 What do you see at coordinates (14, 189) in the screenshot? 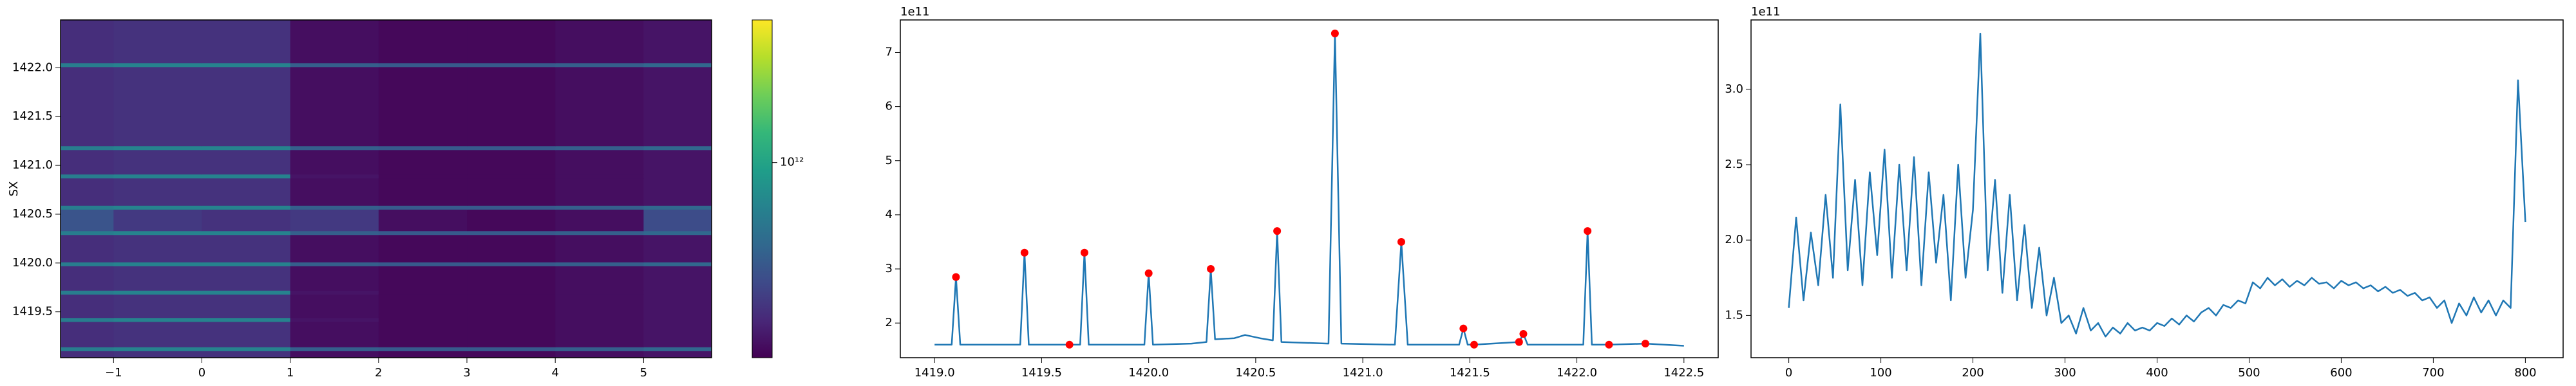
I see `y-axis-label: SX` at bounding box center [14, 189].